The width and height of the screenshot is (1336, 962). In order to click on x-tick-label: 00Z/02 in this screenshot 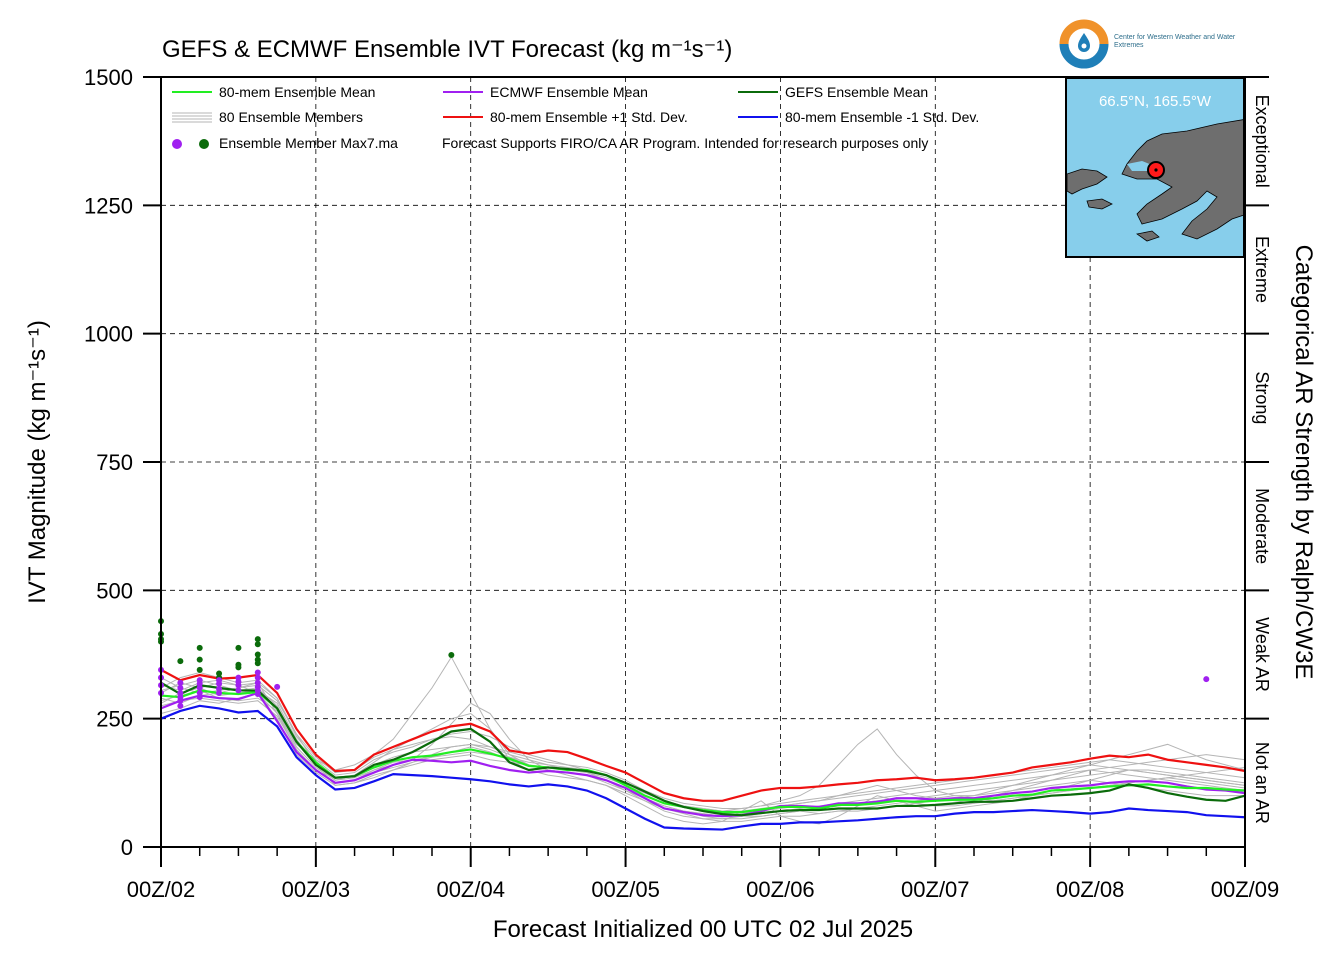, I will do `click(161, 889)`.